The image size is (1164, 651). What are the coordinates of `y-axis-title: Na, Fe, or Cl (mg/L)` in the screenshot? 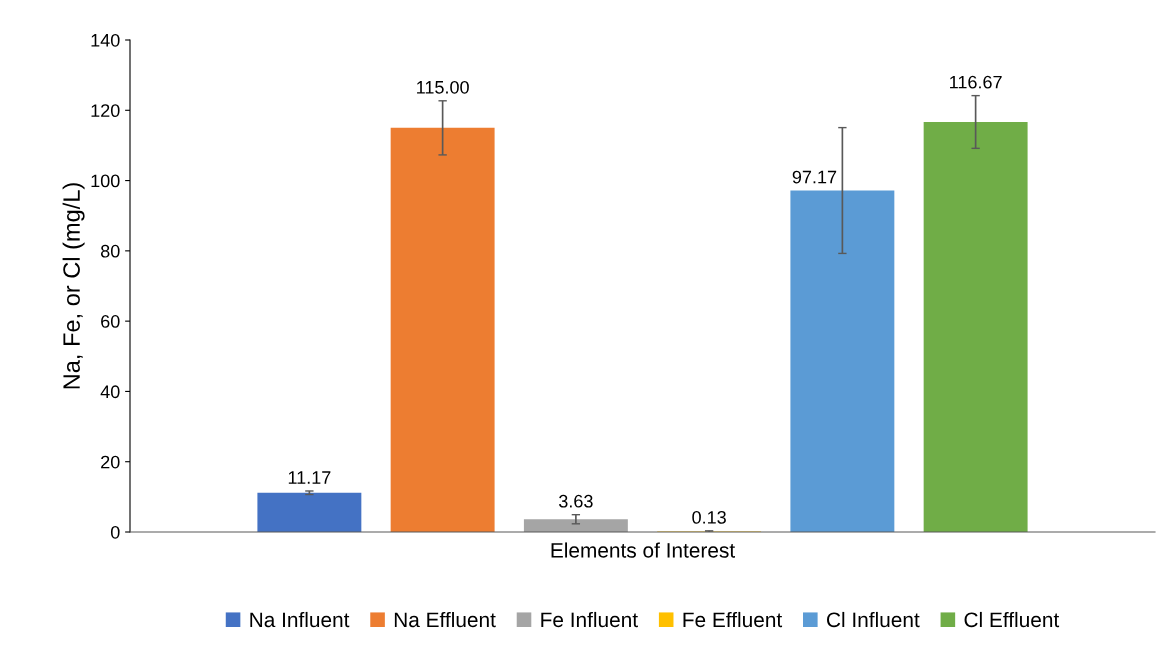 It's located at (73, 286).